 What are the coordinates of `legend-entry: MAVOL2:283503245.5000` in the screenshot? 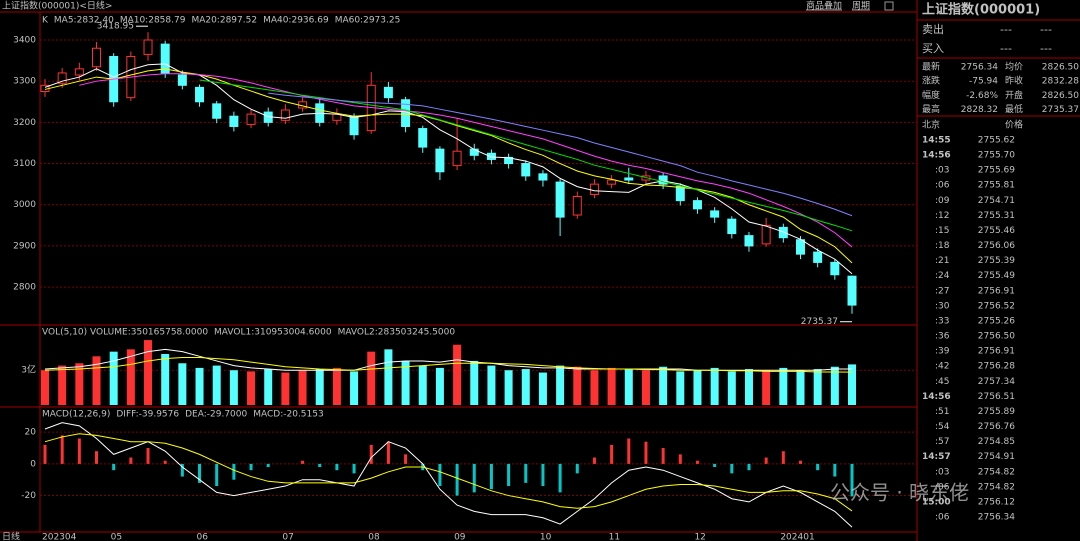 It's located at (397, 333).